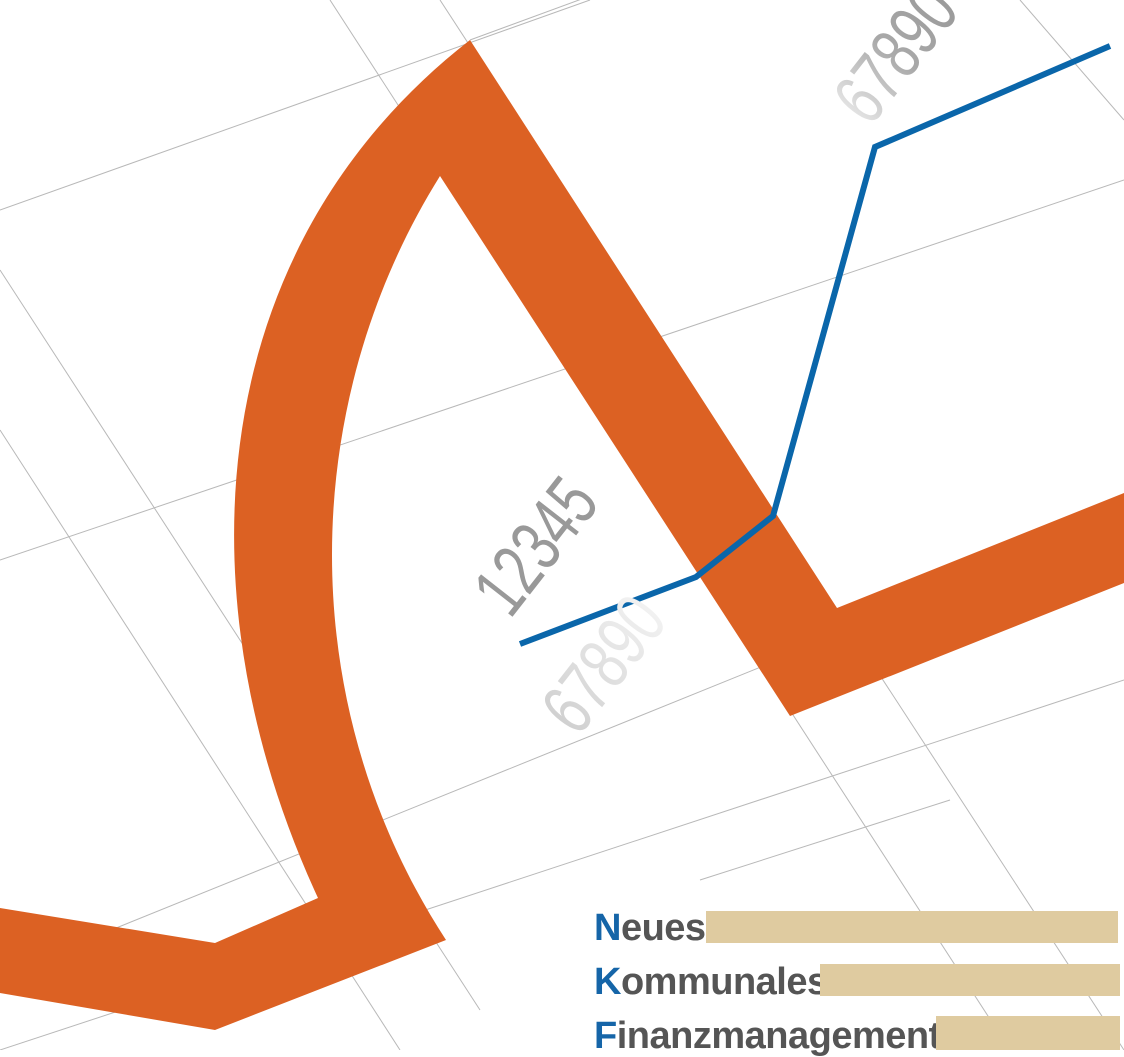  I want to click on brand-line-kommunales: Kommunales, so click(711, 982).